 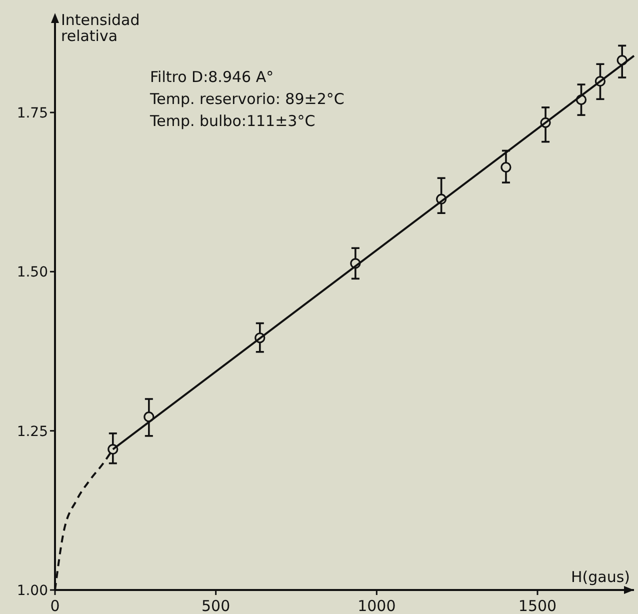 What do you see at coordinates (232, 121) in the screenshot?
I see `annotation: Temp. bulbo:111±3°C` at bounding box center [232, 121].